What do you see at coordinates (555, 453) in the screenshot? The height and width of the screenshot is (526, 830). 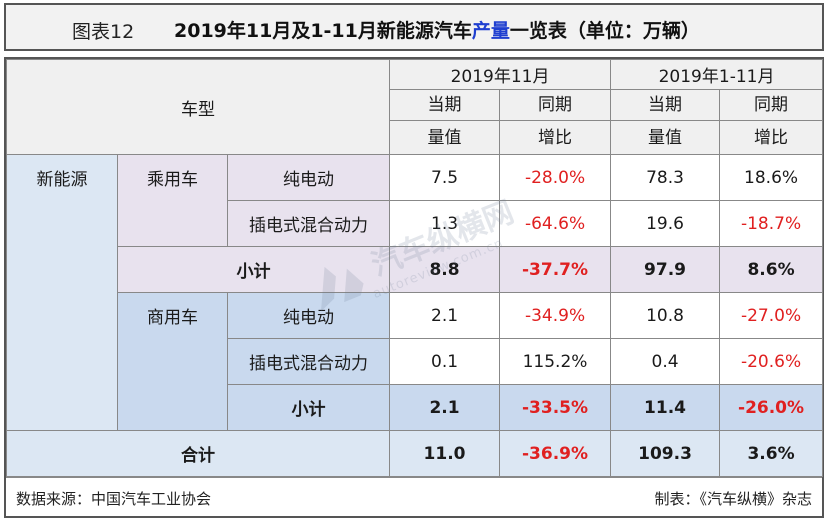 I see `cell-yoy: -36.9%` at bounding box center [555, 453].